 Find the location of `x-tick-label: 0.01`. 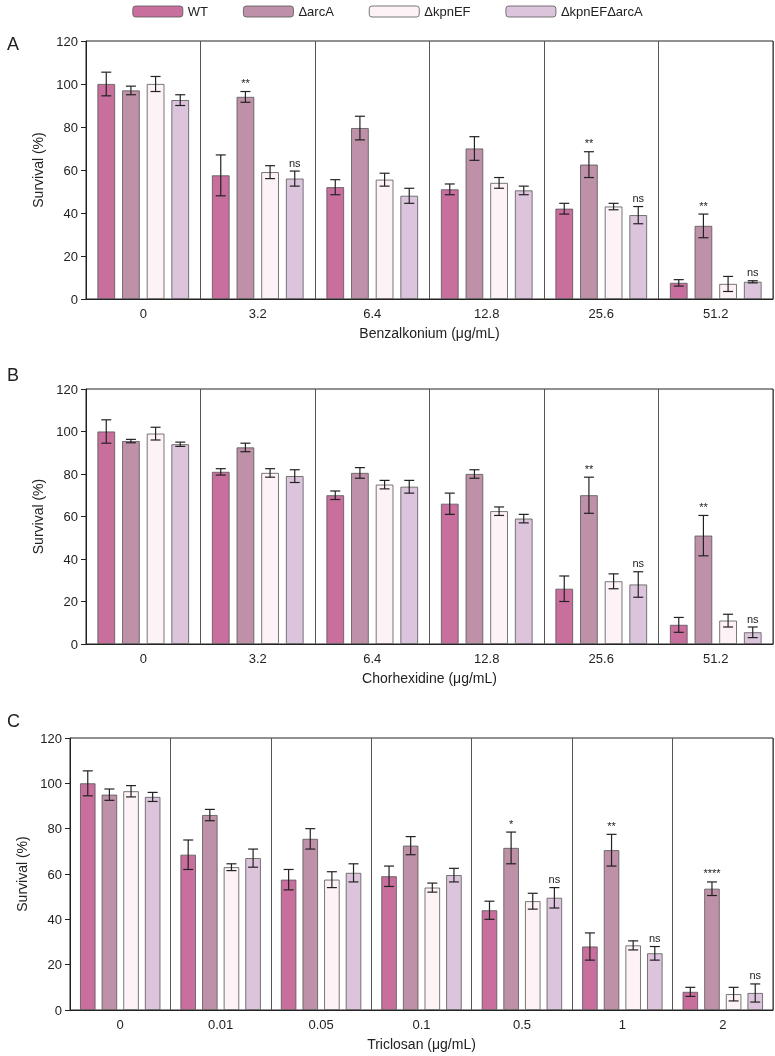

x-tick-label: 0.01 is located at coordinates (220, 1024).